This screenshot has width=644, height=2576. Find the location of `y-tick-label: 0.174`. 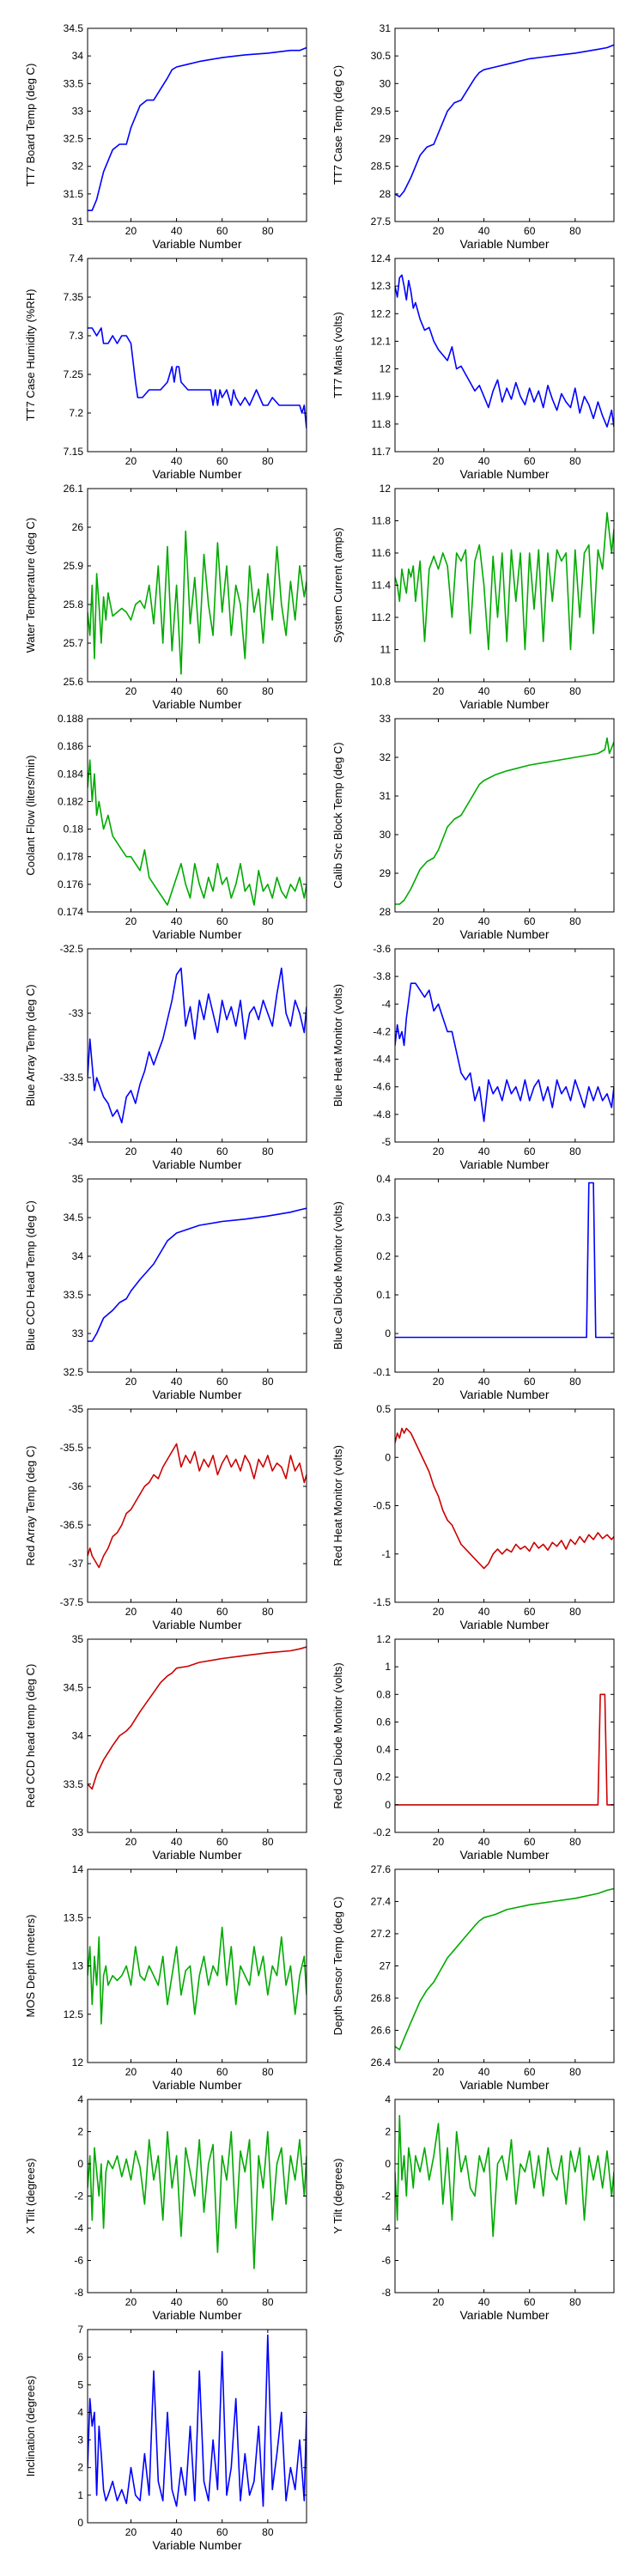

y-tick-label: 0.174 is located at coordinates (70, 912).